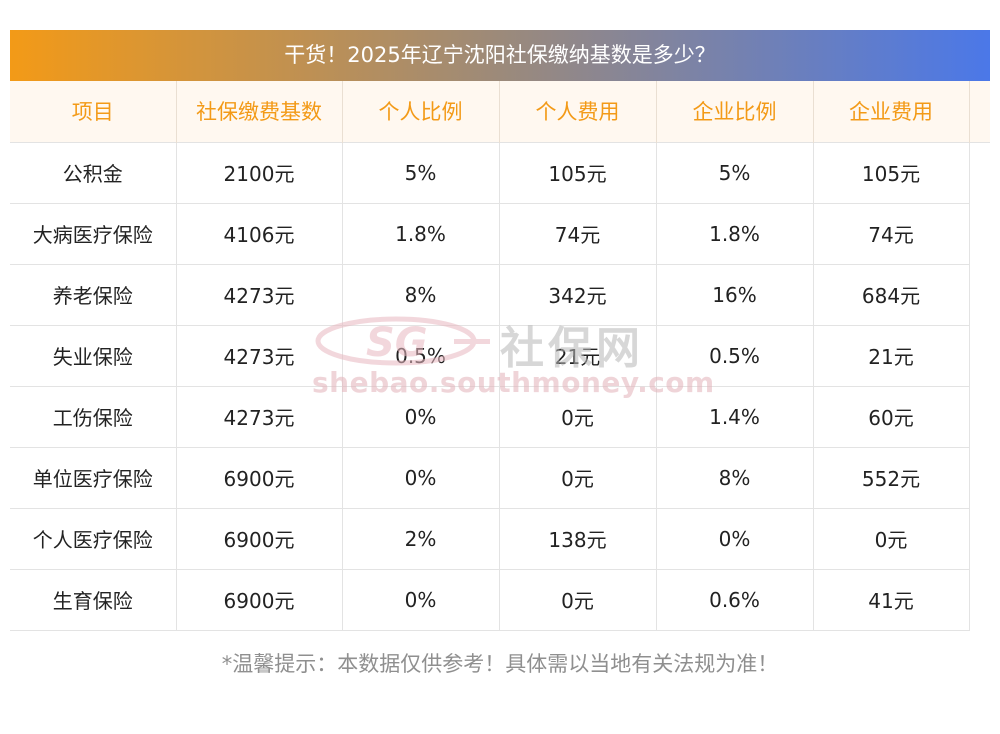  I want to click on cell-company-rate: 1.4%, so click(735, 417).